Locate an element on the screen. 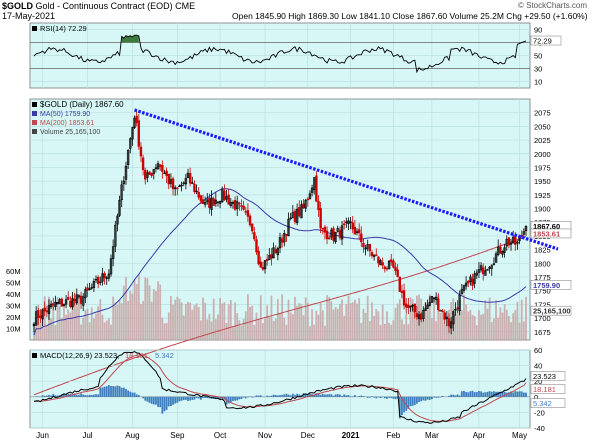  volume-scale-label: 60M is located at coordinates (13, 271).